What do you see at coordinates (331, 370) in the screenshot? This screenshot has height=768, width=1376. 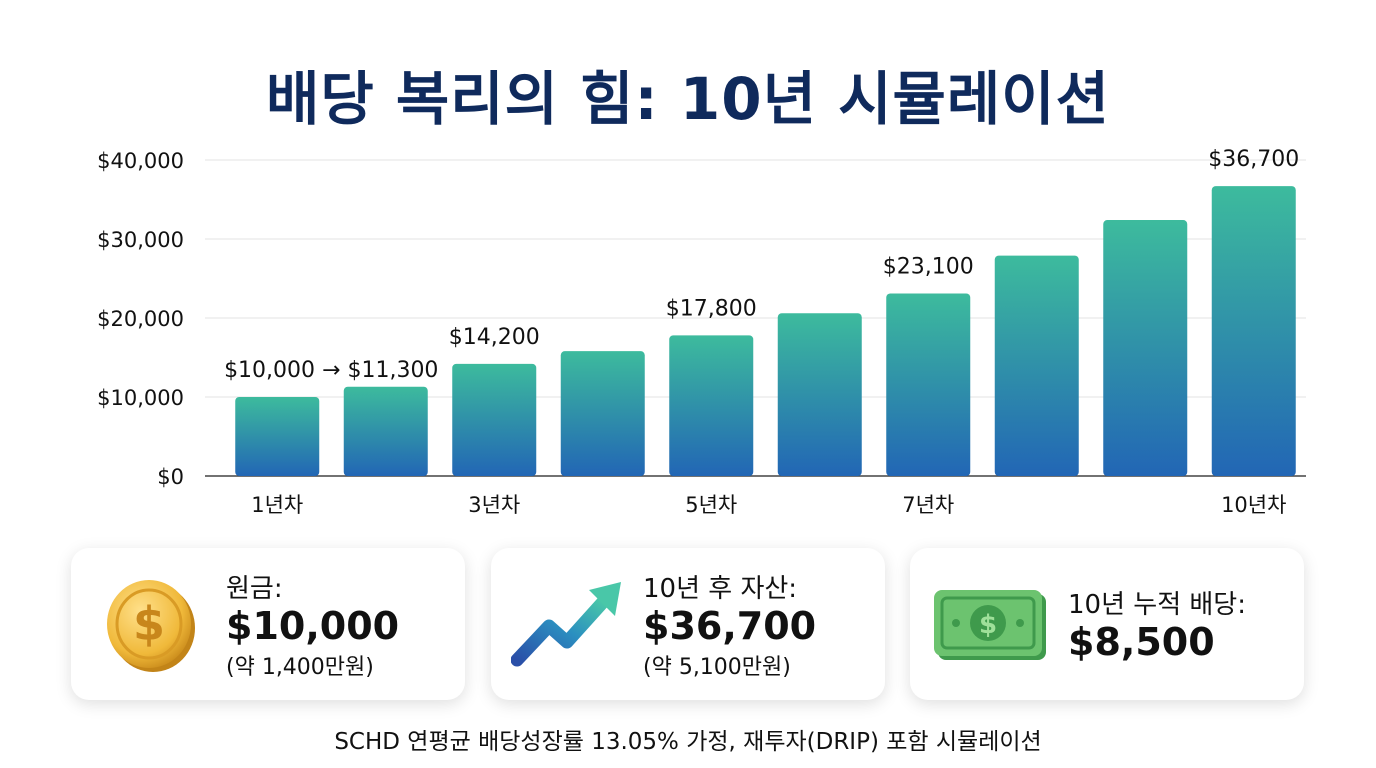 I see `data-label: $10,000 → $11,300` at bounding box center [331, 370].